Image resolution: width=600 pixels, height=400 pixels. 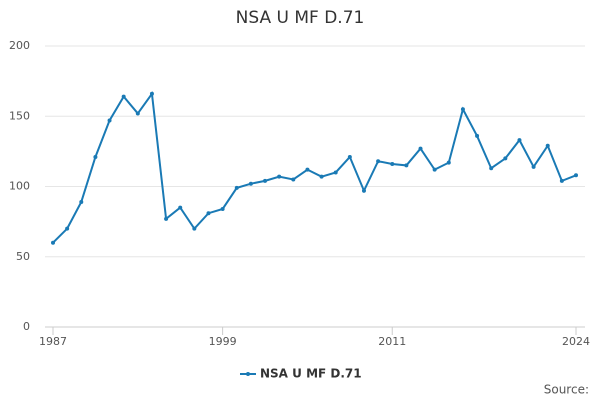 What do you see at coordinates (248, 374) in the screenshot?
I see `legend-dot` at bounding box center [248, 374].